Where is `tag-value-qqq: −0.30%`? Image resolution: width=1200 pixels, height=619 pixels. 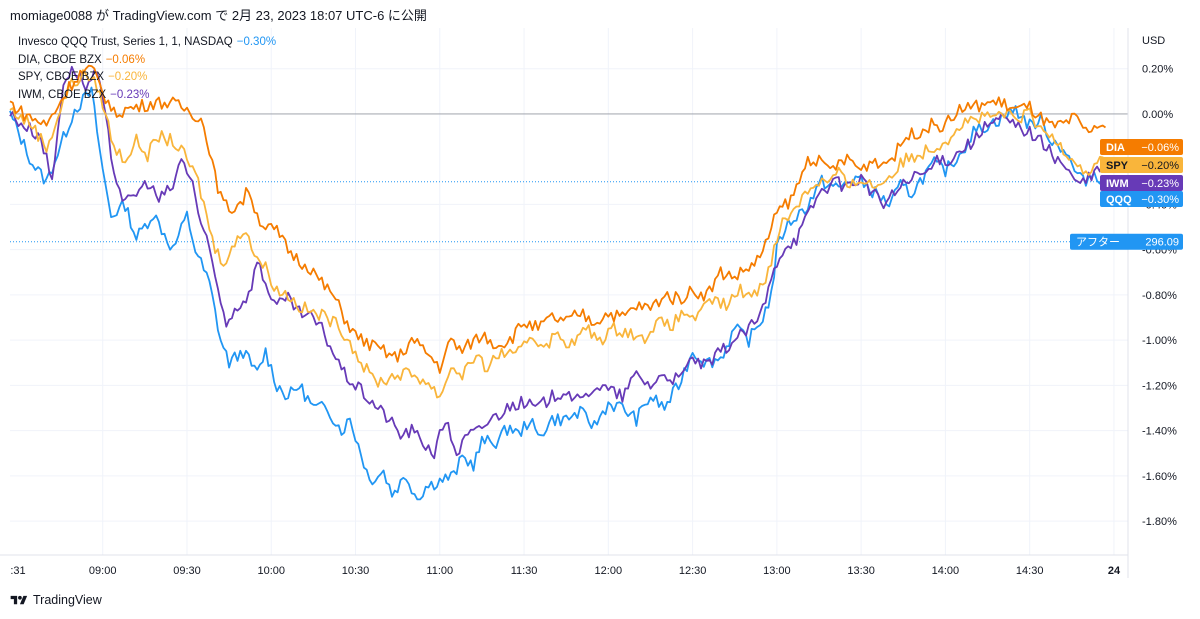 tag-value-qqq: −0.30% is located at coordinates (1160, 200).